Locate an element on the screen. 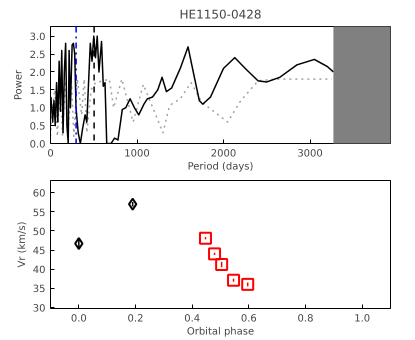 The width and height of the screenshot is (415, 340). x-tick-label: 0.0 is located at coordinates (78, 319).